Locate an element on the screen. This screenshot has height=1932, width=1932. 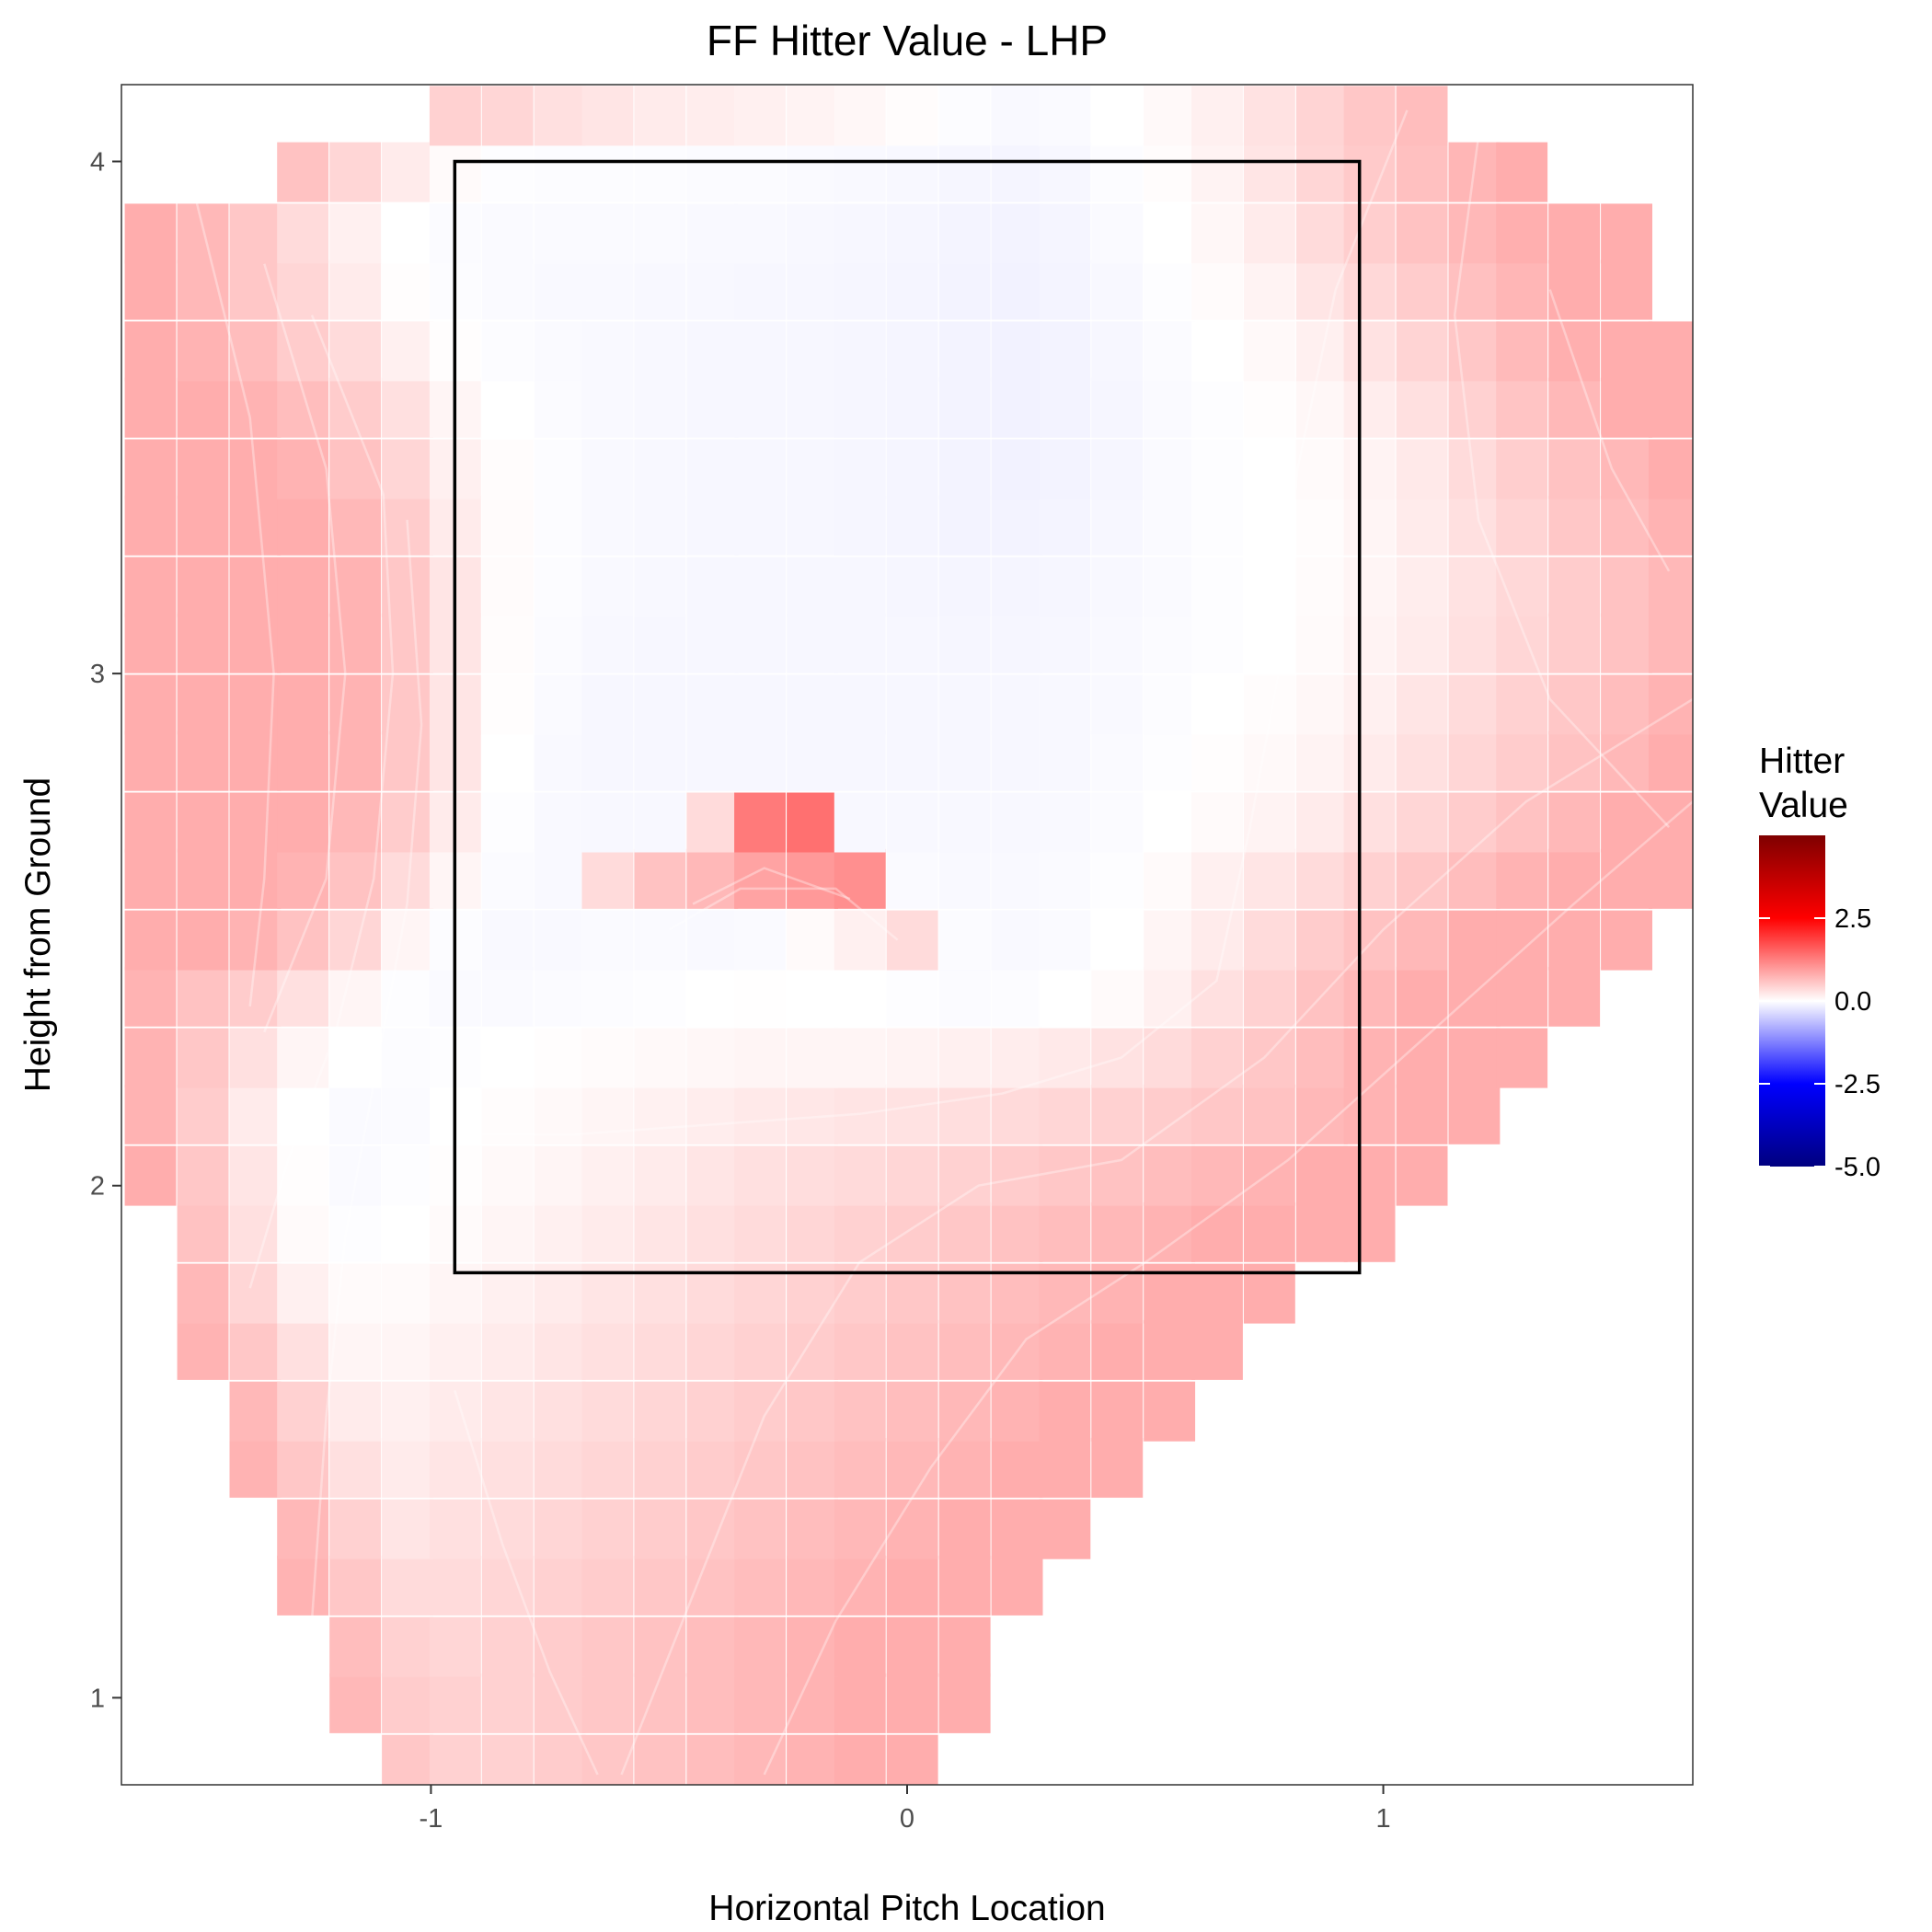
x-tick-label: 1 is located at coordinates (1383, 1819).